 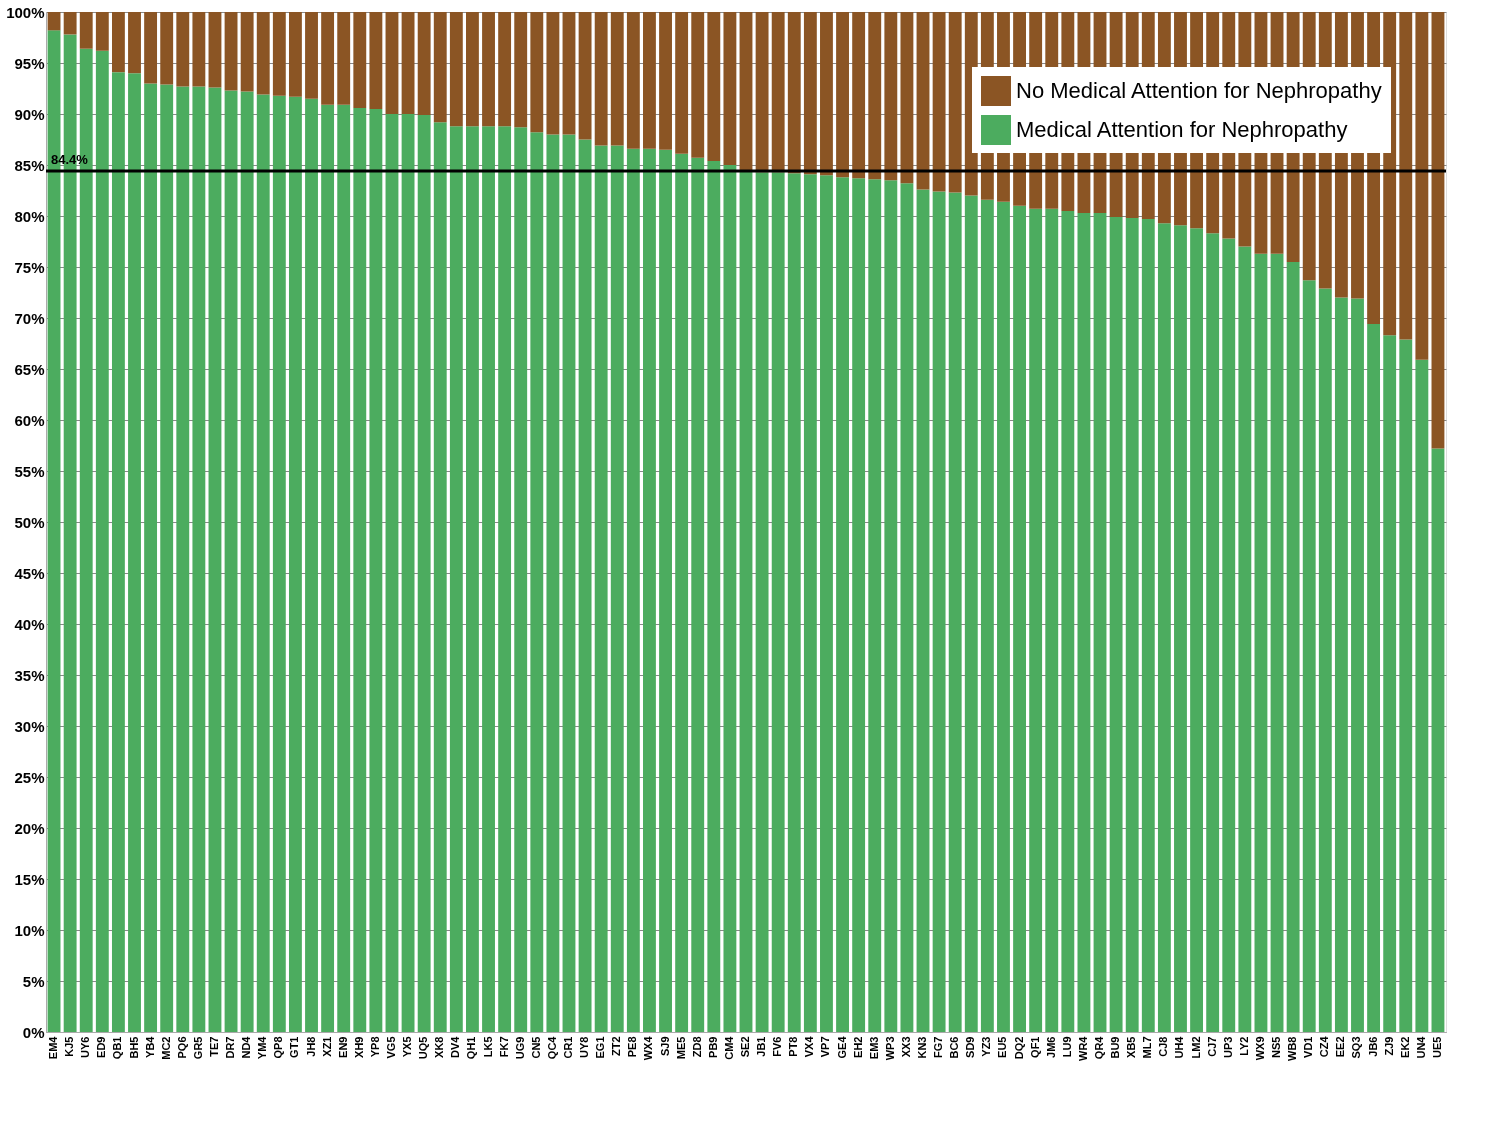 What do you see at coordinates (1131, 1047) in the screenshot?
I see `x-tick-label: XB5` at bounding box center [1131, 1047].